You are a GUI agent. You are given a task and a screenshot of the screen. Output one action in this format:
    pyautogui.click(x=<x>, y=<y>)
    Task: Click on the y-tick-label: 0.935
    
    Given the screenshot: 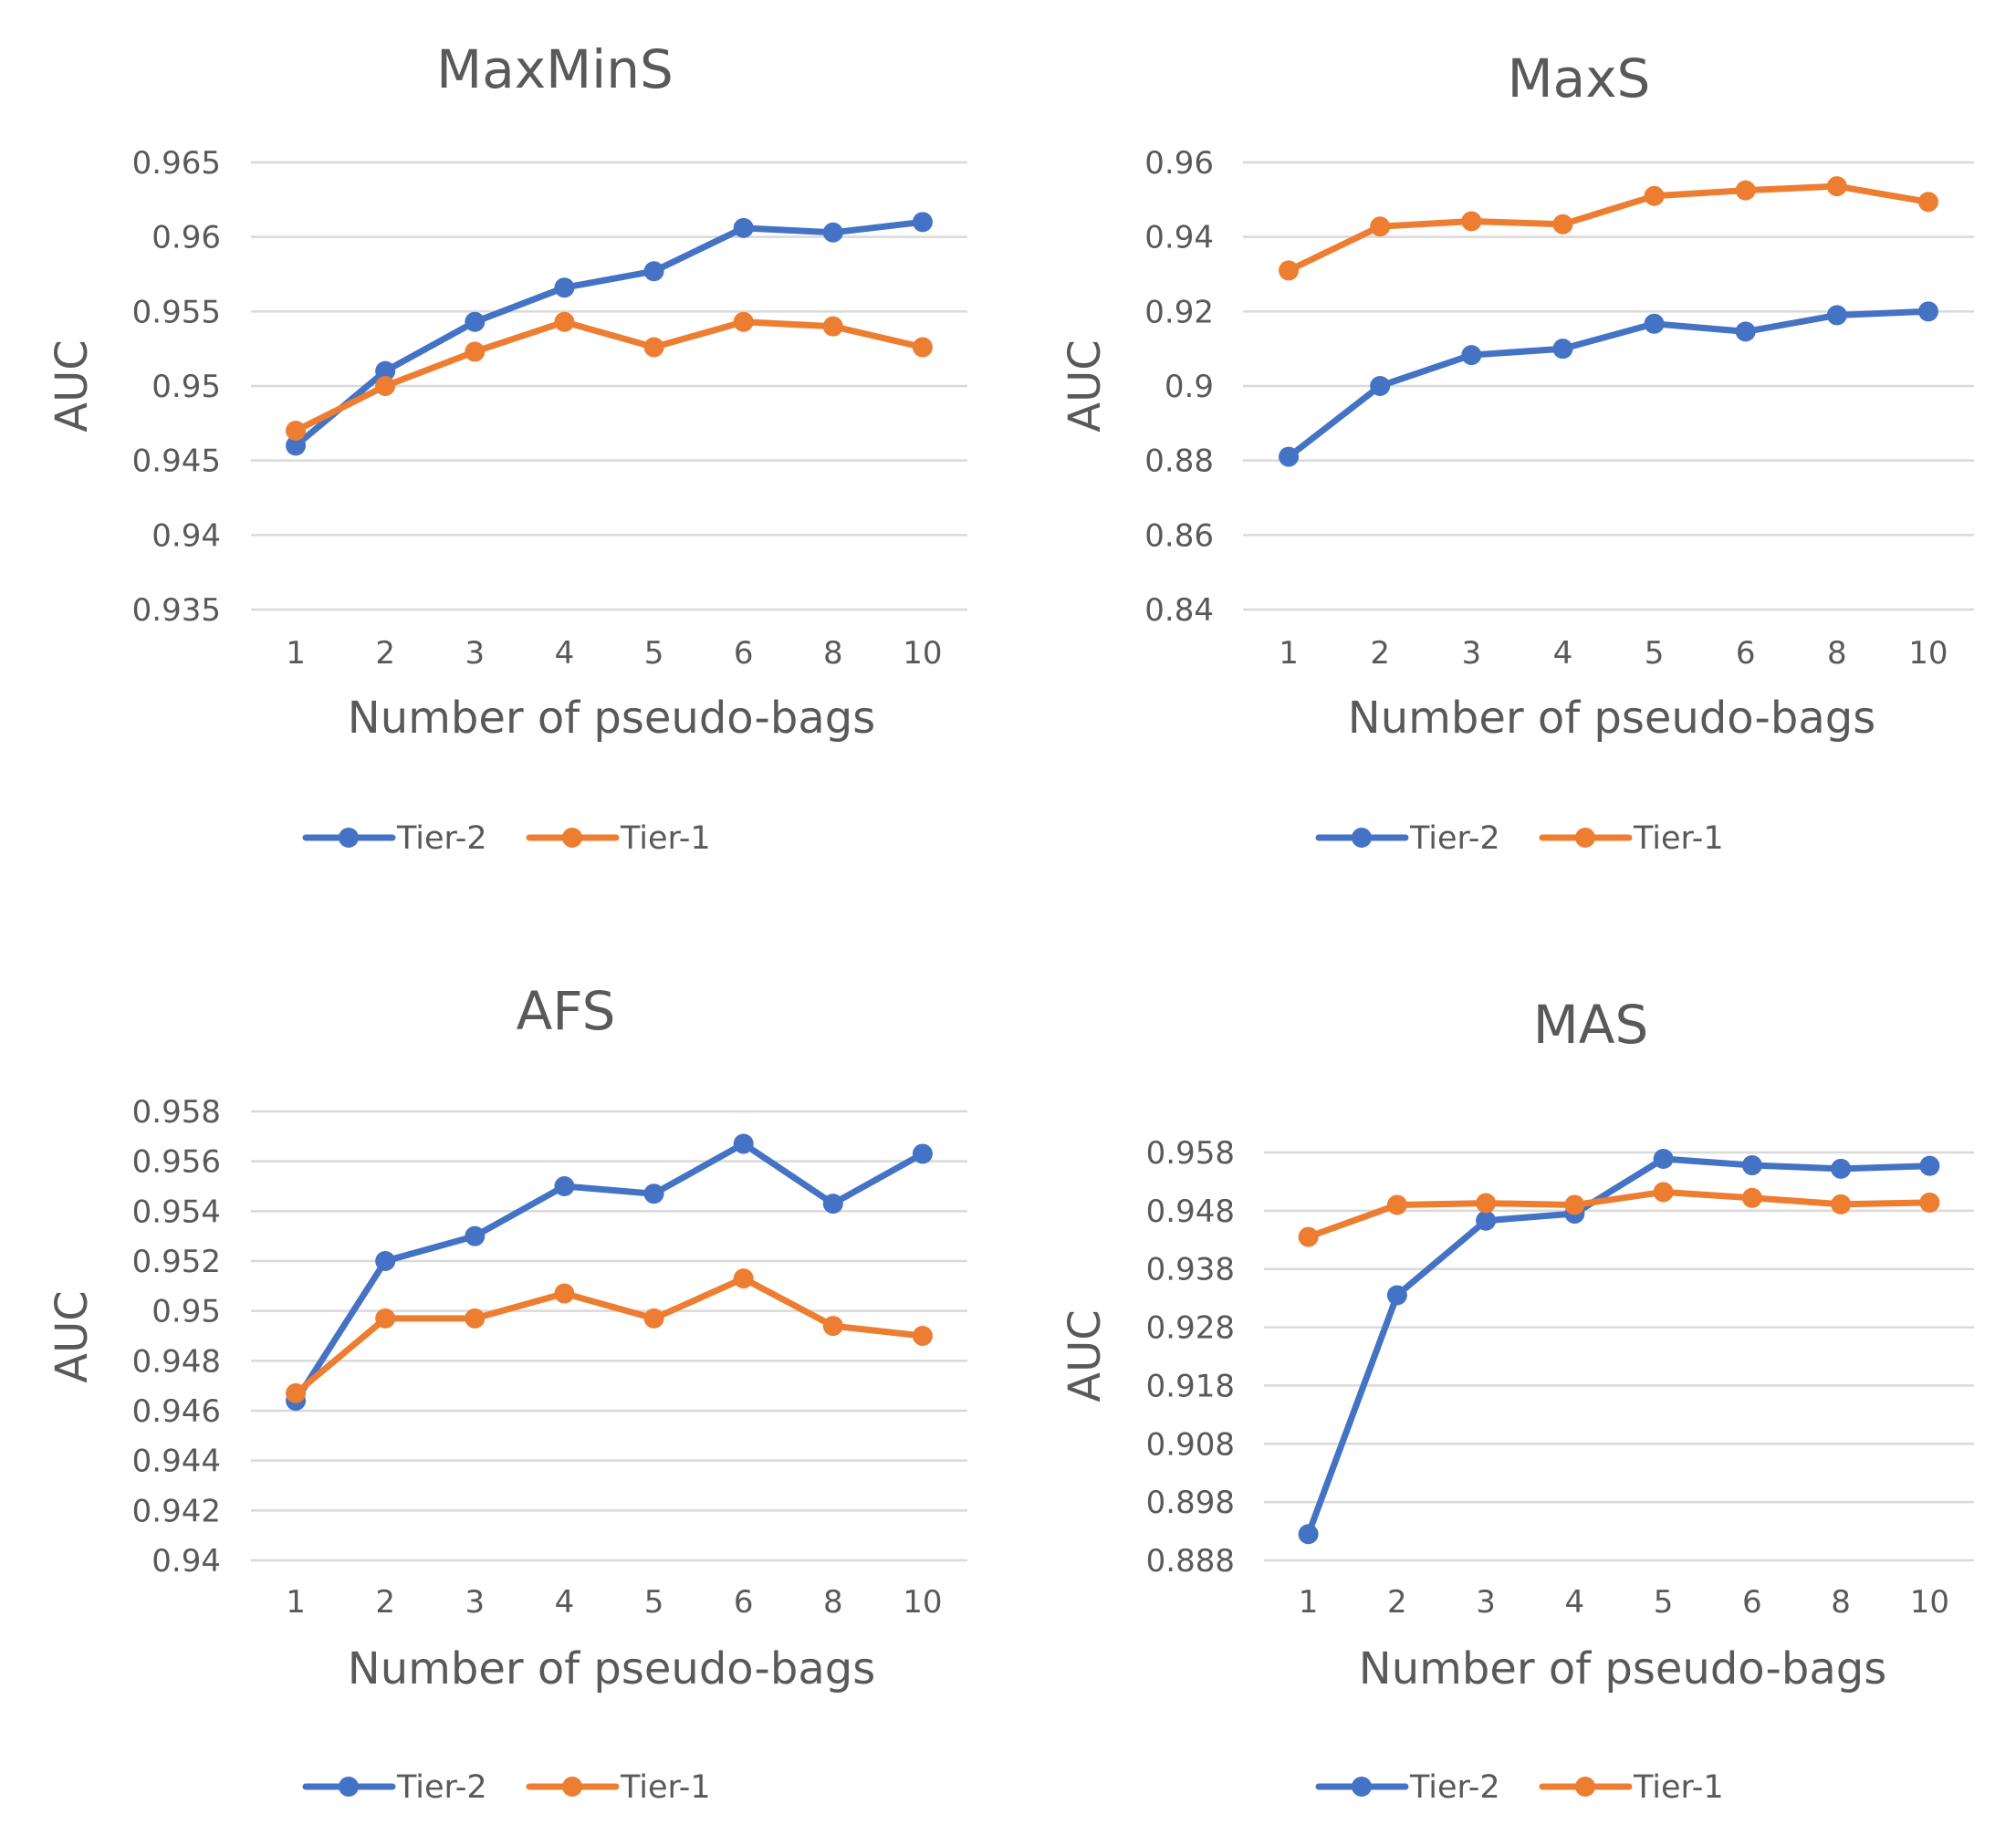 What is the action you would take?
    pyautogui.click(x=176, y=611)
    